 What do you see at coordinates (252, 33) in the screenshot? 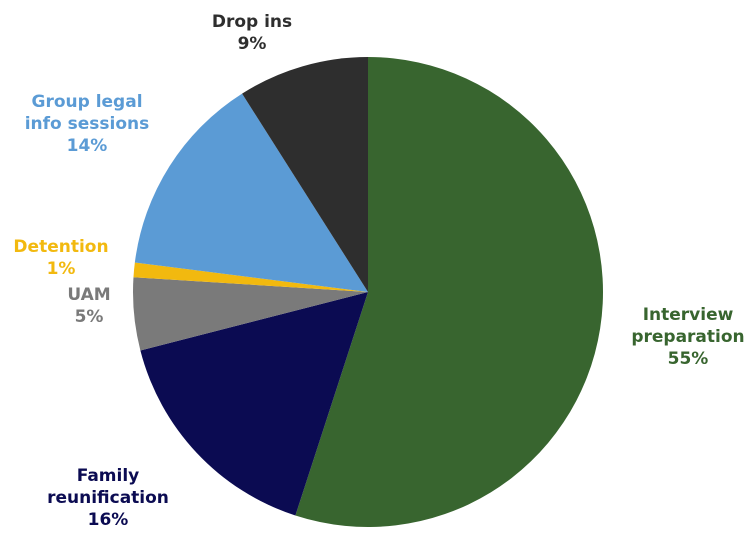
I see `slice-label-drop-ins: Drop ins 9%` at bounding box center [252, 33].